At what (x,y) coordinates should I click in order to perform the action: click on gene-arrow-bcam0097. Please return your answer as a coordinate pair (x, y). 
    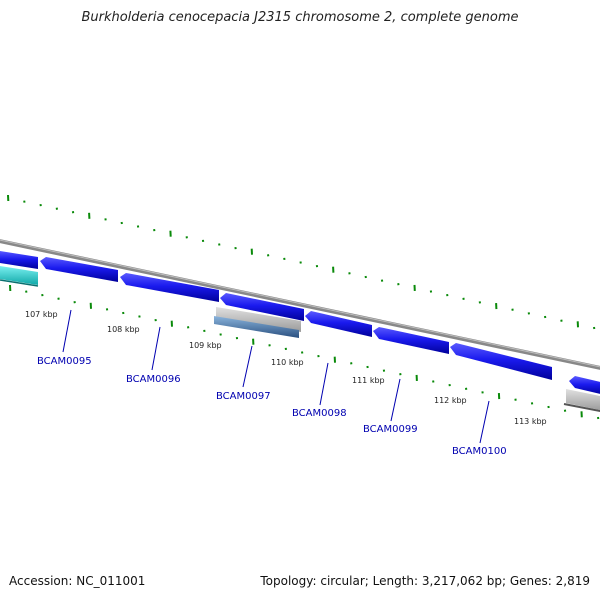
    Looking at the image, I should click on (169, 287).